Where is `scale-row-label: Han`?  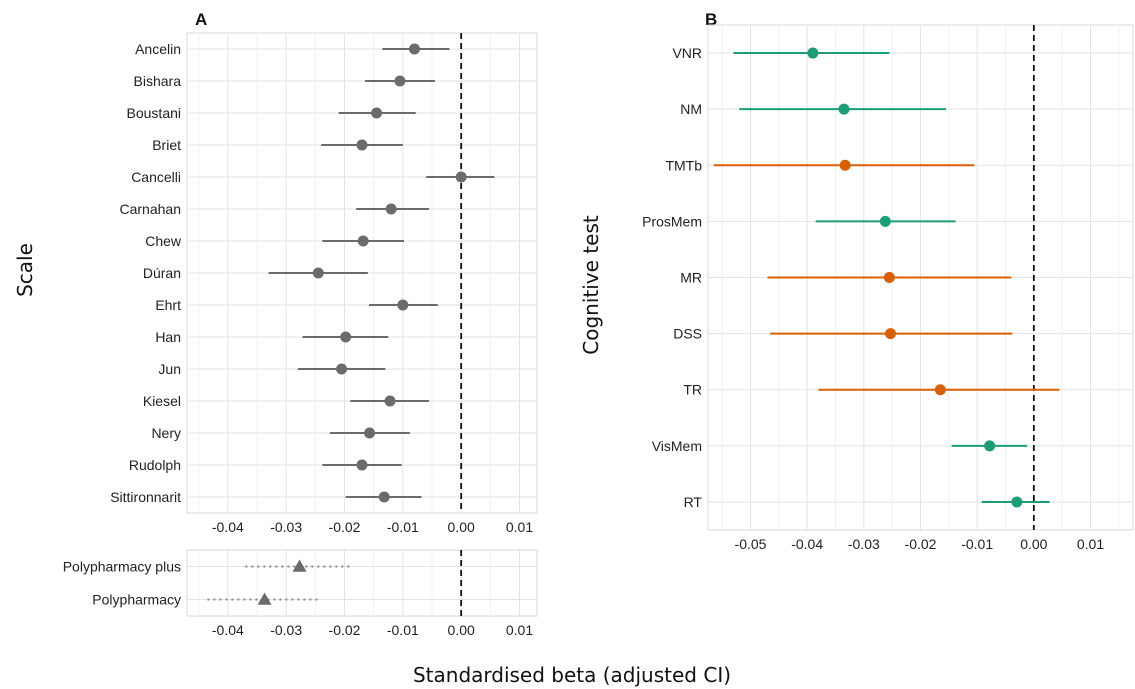 scale-row-label: Han is located at coordinates (168, 337).